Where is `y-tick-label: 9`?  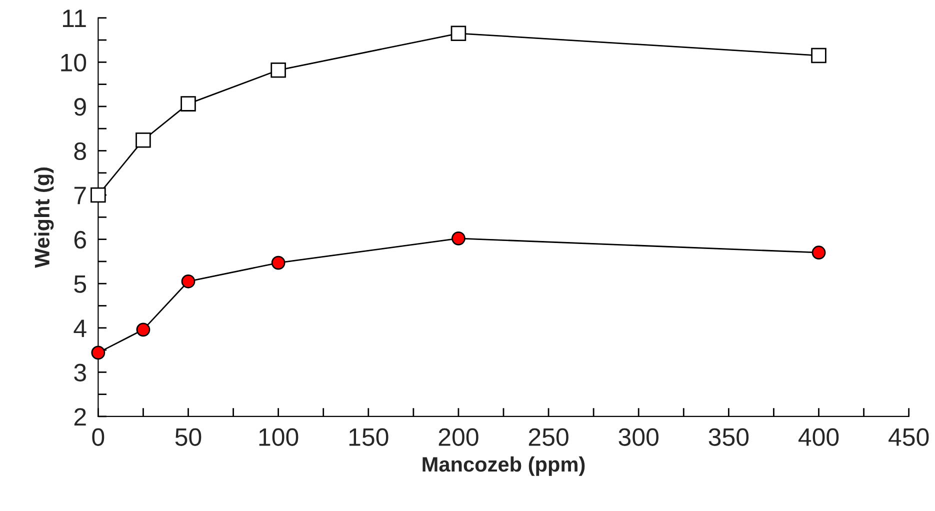 y-tick-label: 9 is located at coordinates (80, 107).